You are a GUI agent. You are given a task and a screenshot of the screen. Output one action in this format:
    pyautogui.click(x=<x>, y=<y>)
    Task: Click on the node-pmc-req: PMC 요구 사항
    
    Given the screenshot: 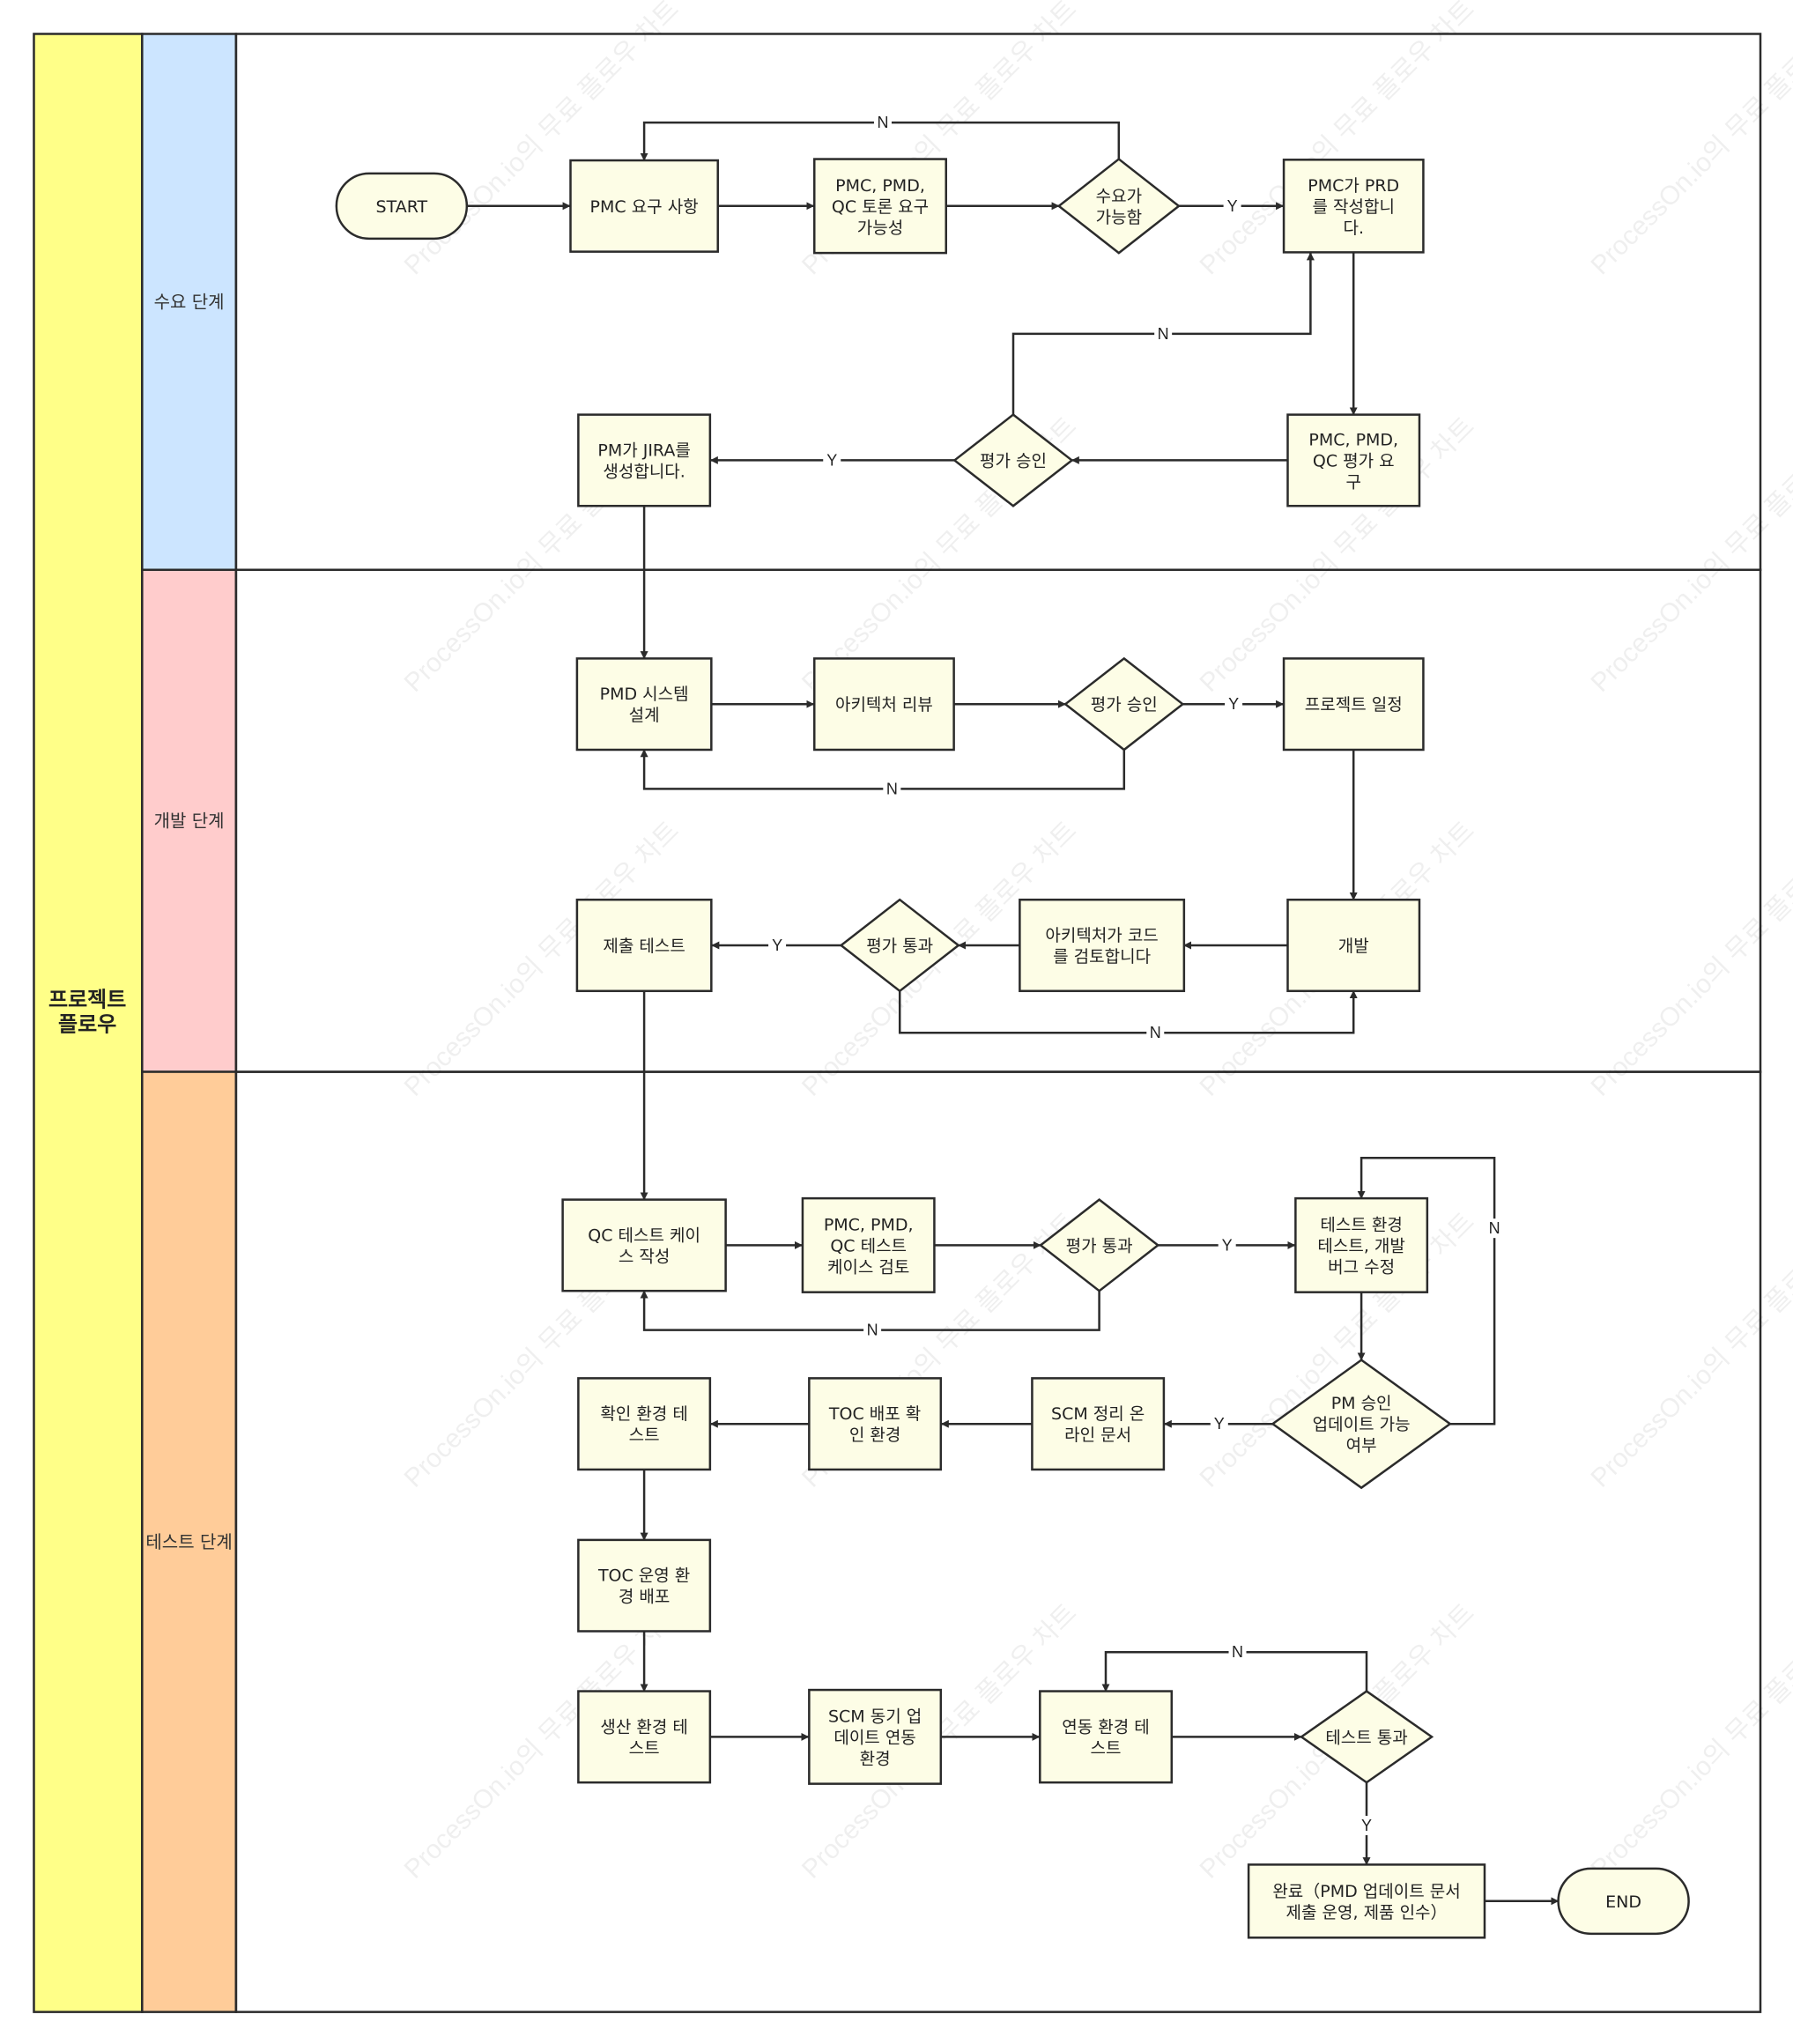 What is the action you would take?
    pyautogui.click(x=644, y=206)
    